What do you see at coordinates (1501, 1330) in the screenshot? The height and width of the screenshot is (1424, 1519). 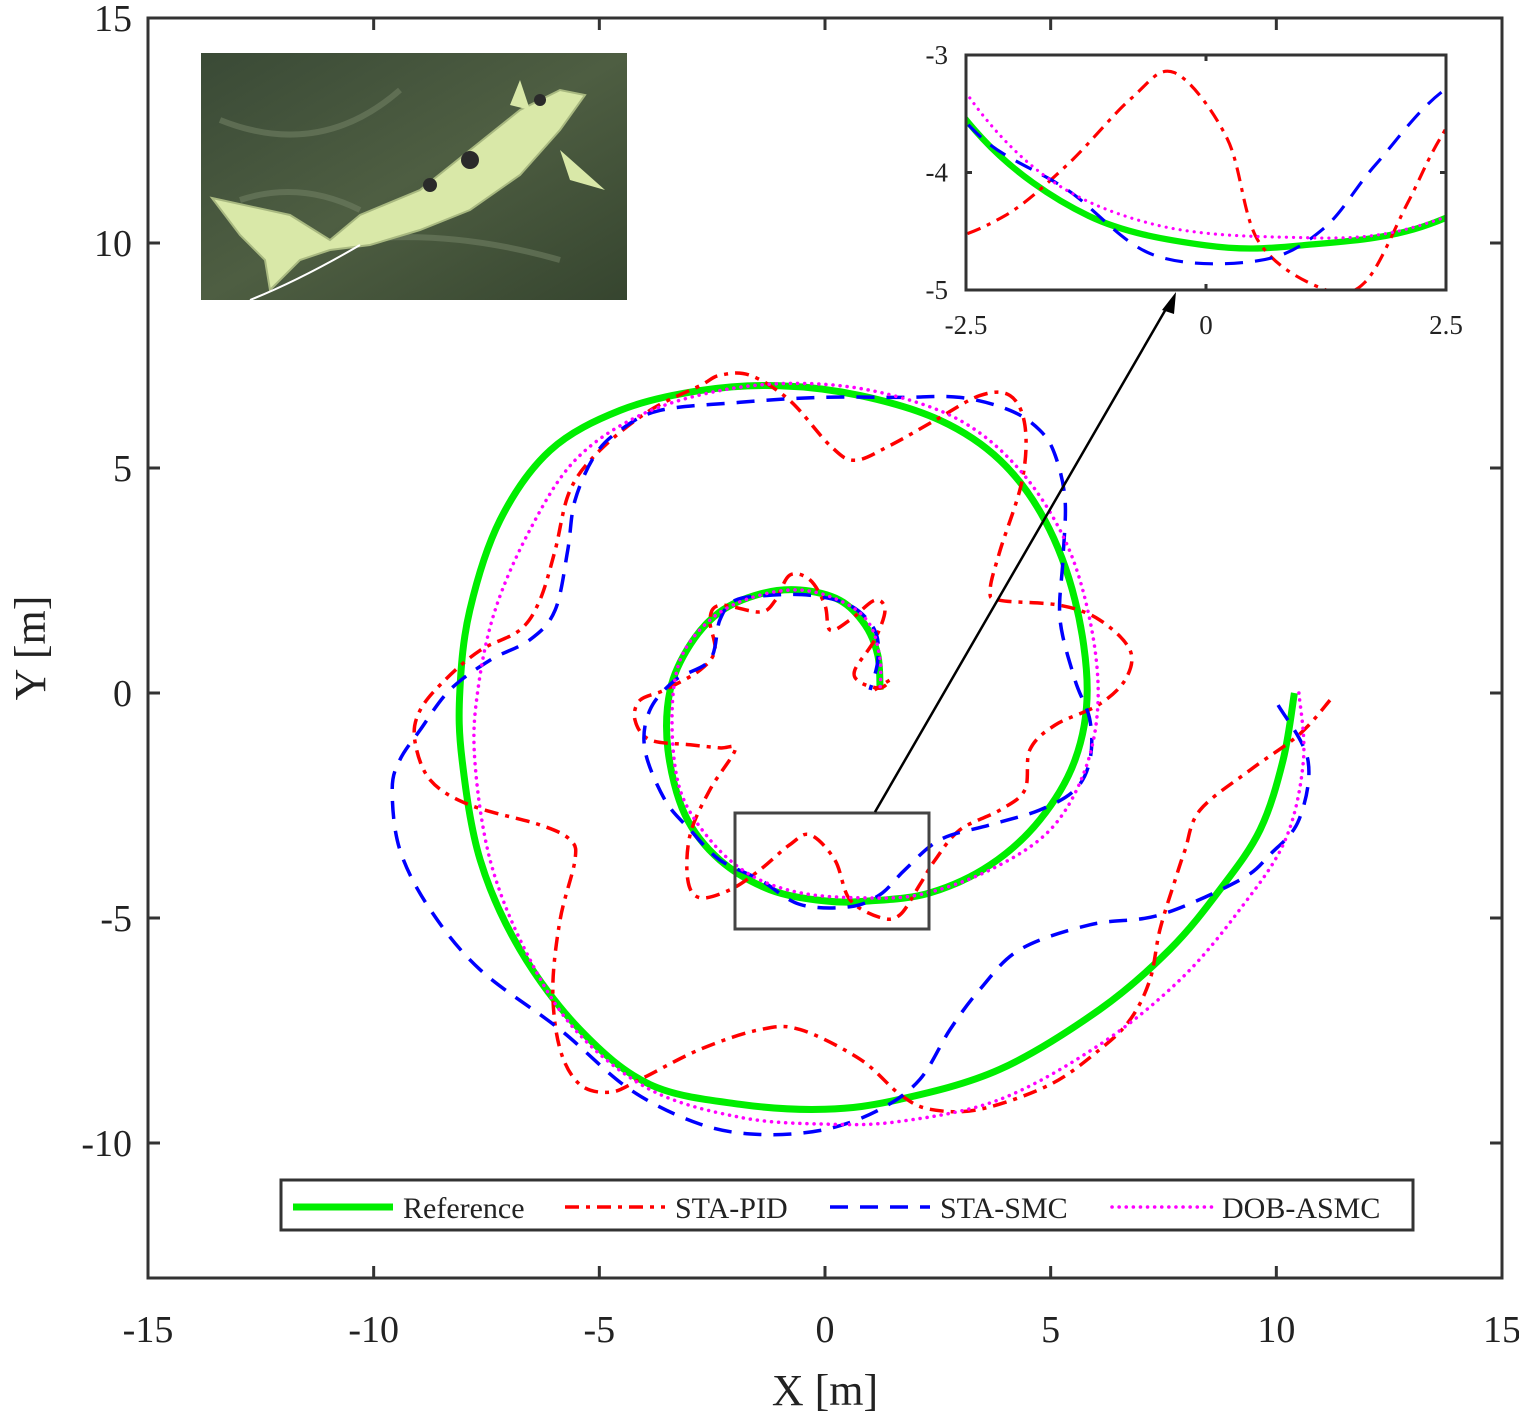 I see `x-tick-label: 15` at bounding box center [1501, 1330].